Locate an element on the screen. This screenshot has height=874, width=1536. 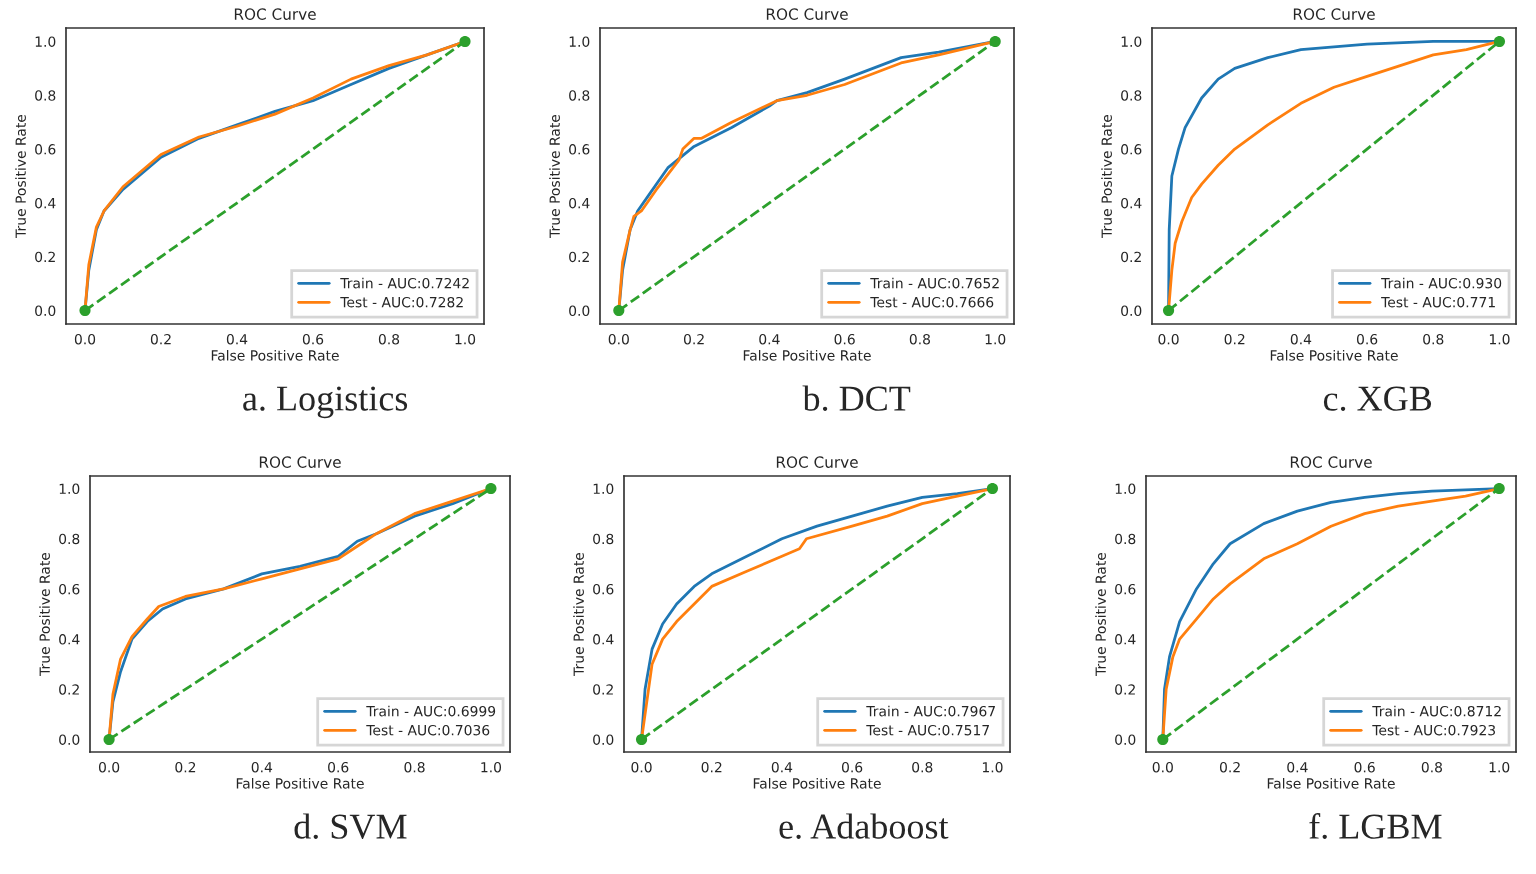
text: a. Logistics is located at coordinates (325, 402).